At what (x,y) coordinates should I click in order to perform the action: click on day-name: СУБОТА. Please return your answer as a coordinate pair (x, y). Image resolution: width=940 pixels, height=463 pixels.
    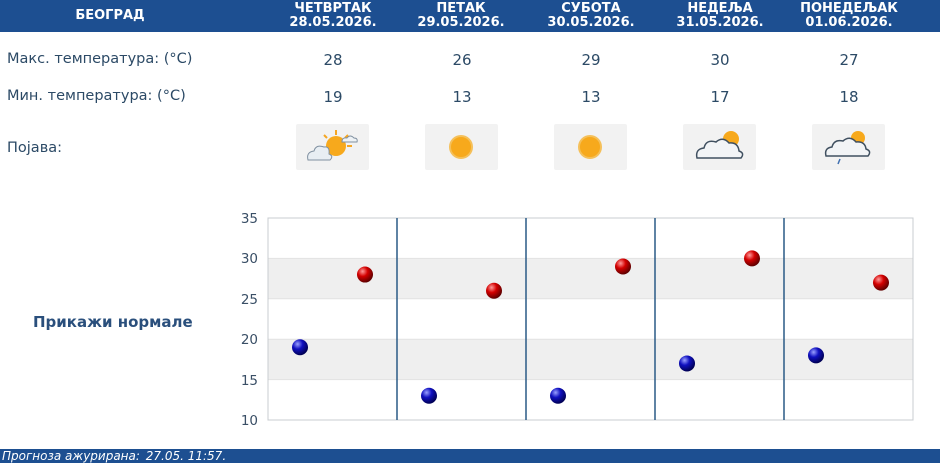
    Looking at the image, I should click on (591, 8).